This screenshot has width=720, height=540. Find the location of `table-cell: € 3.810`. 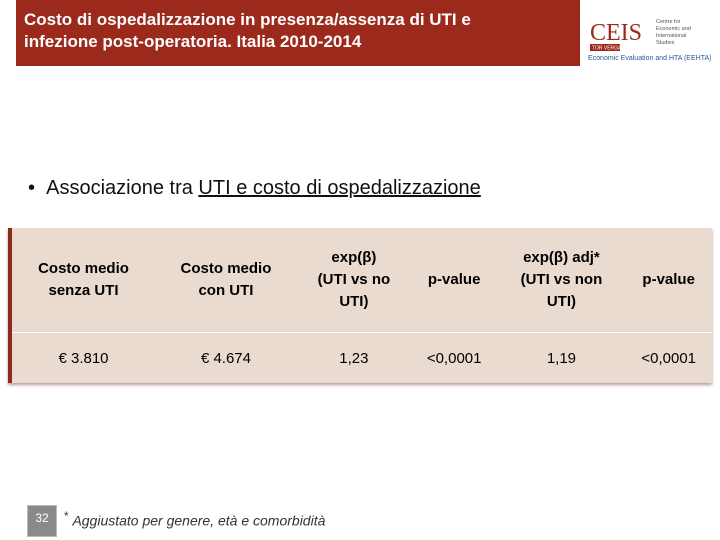

table-cell: € 3.810 is located at coordinates (83, 358).